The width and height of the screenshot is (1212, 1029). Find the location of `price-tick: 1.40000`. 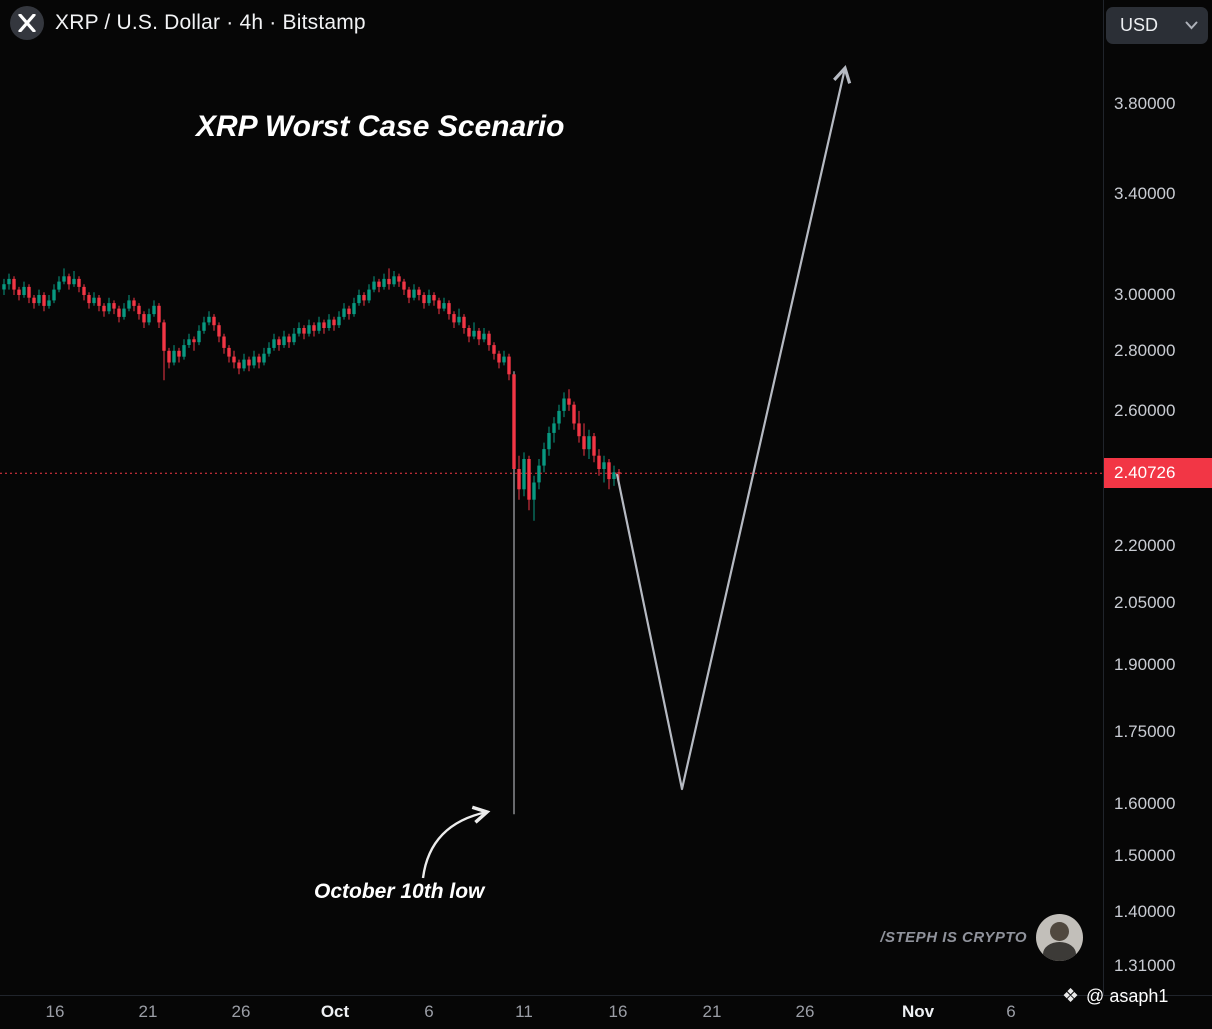

price-tick: 1.40000 is located at coordinates (1145, 911).